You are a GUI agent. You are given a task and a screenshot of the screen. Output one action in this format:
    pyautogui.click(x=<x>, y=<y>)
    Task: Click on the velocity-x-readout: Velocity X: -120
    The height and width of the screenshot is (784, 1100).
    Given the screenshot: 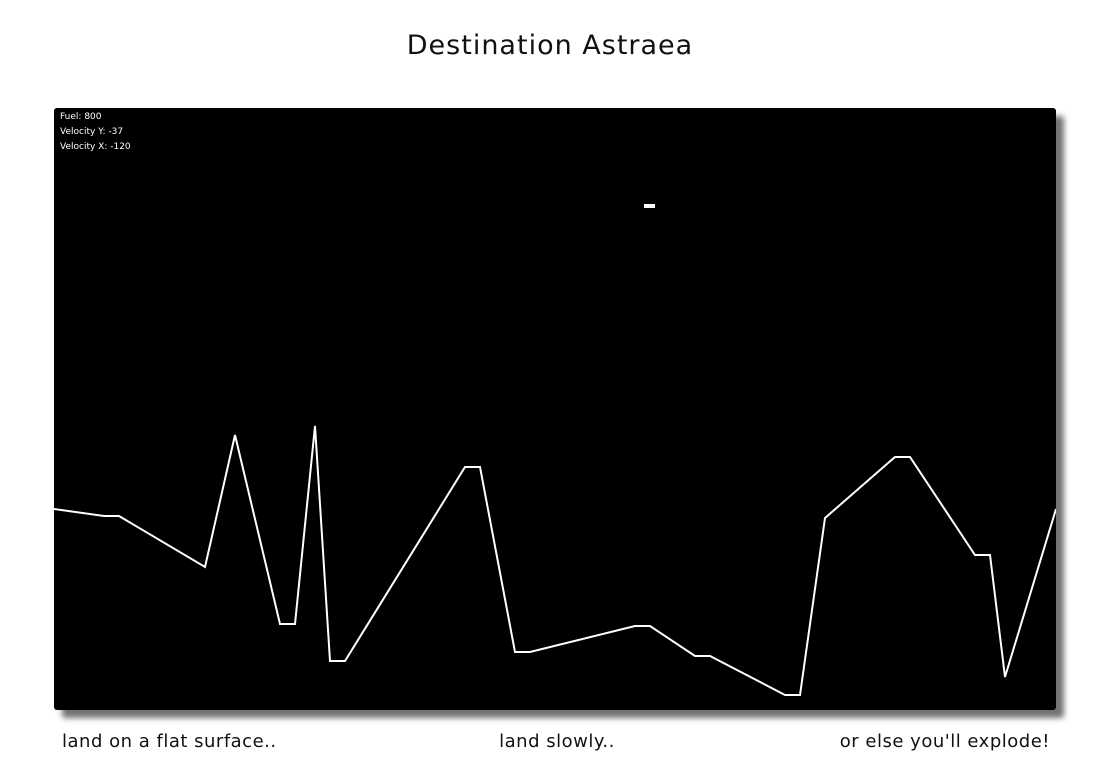 What is the action you would take?
    pyautogui.click(x=95, y=147)
    